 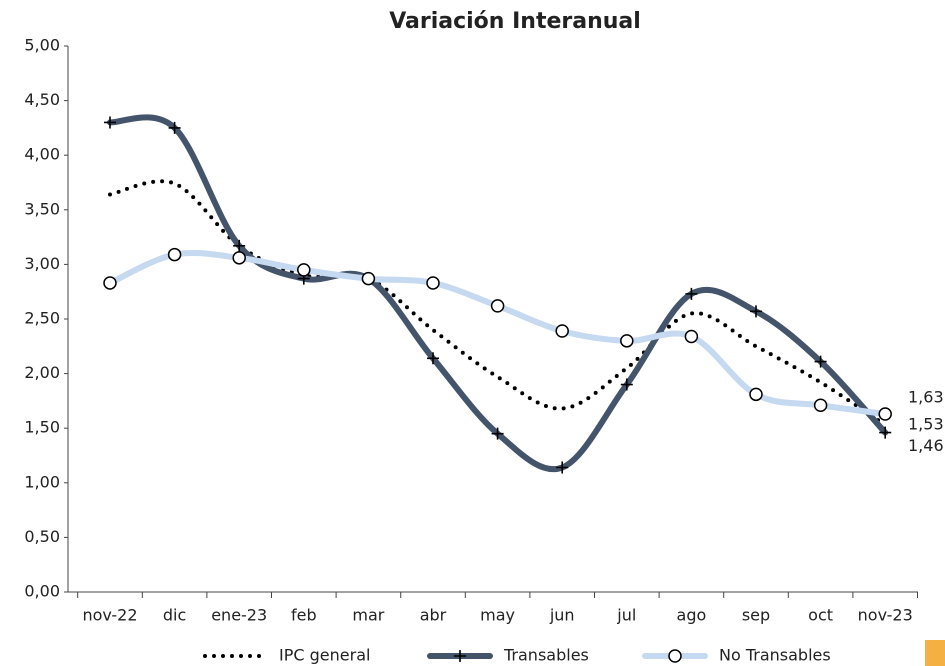 What do you see at coordinates (42, 154) in the screenshot?
I see `y-tick-label: 4,00` at bounding box center [42, 154].